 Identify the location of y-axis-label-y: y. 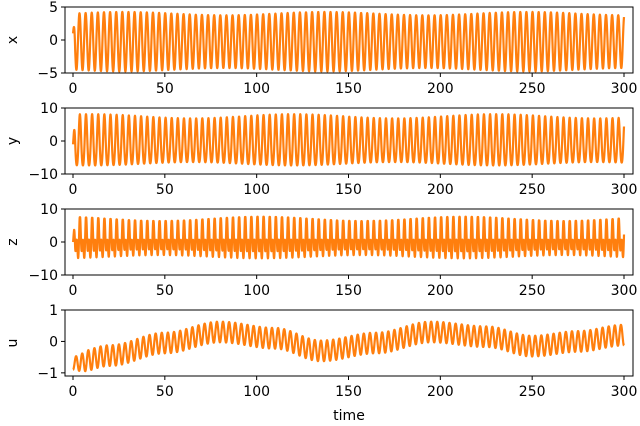
(13, 141).